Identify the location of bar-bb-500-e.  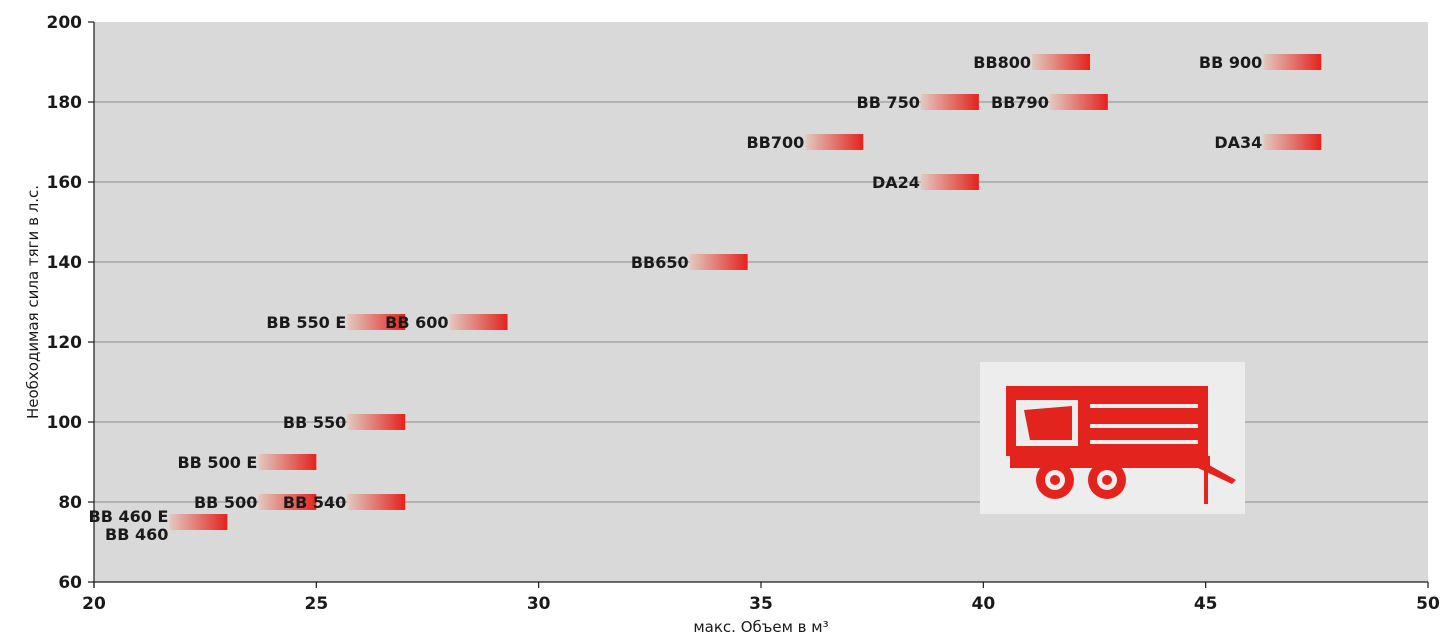
(287, 462).